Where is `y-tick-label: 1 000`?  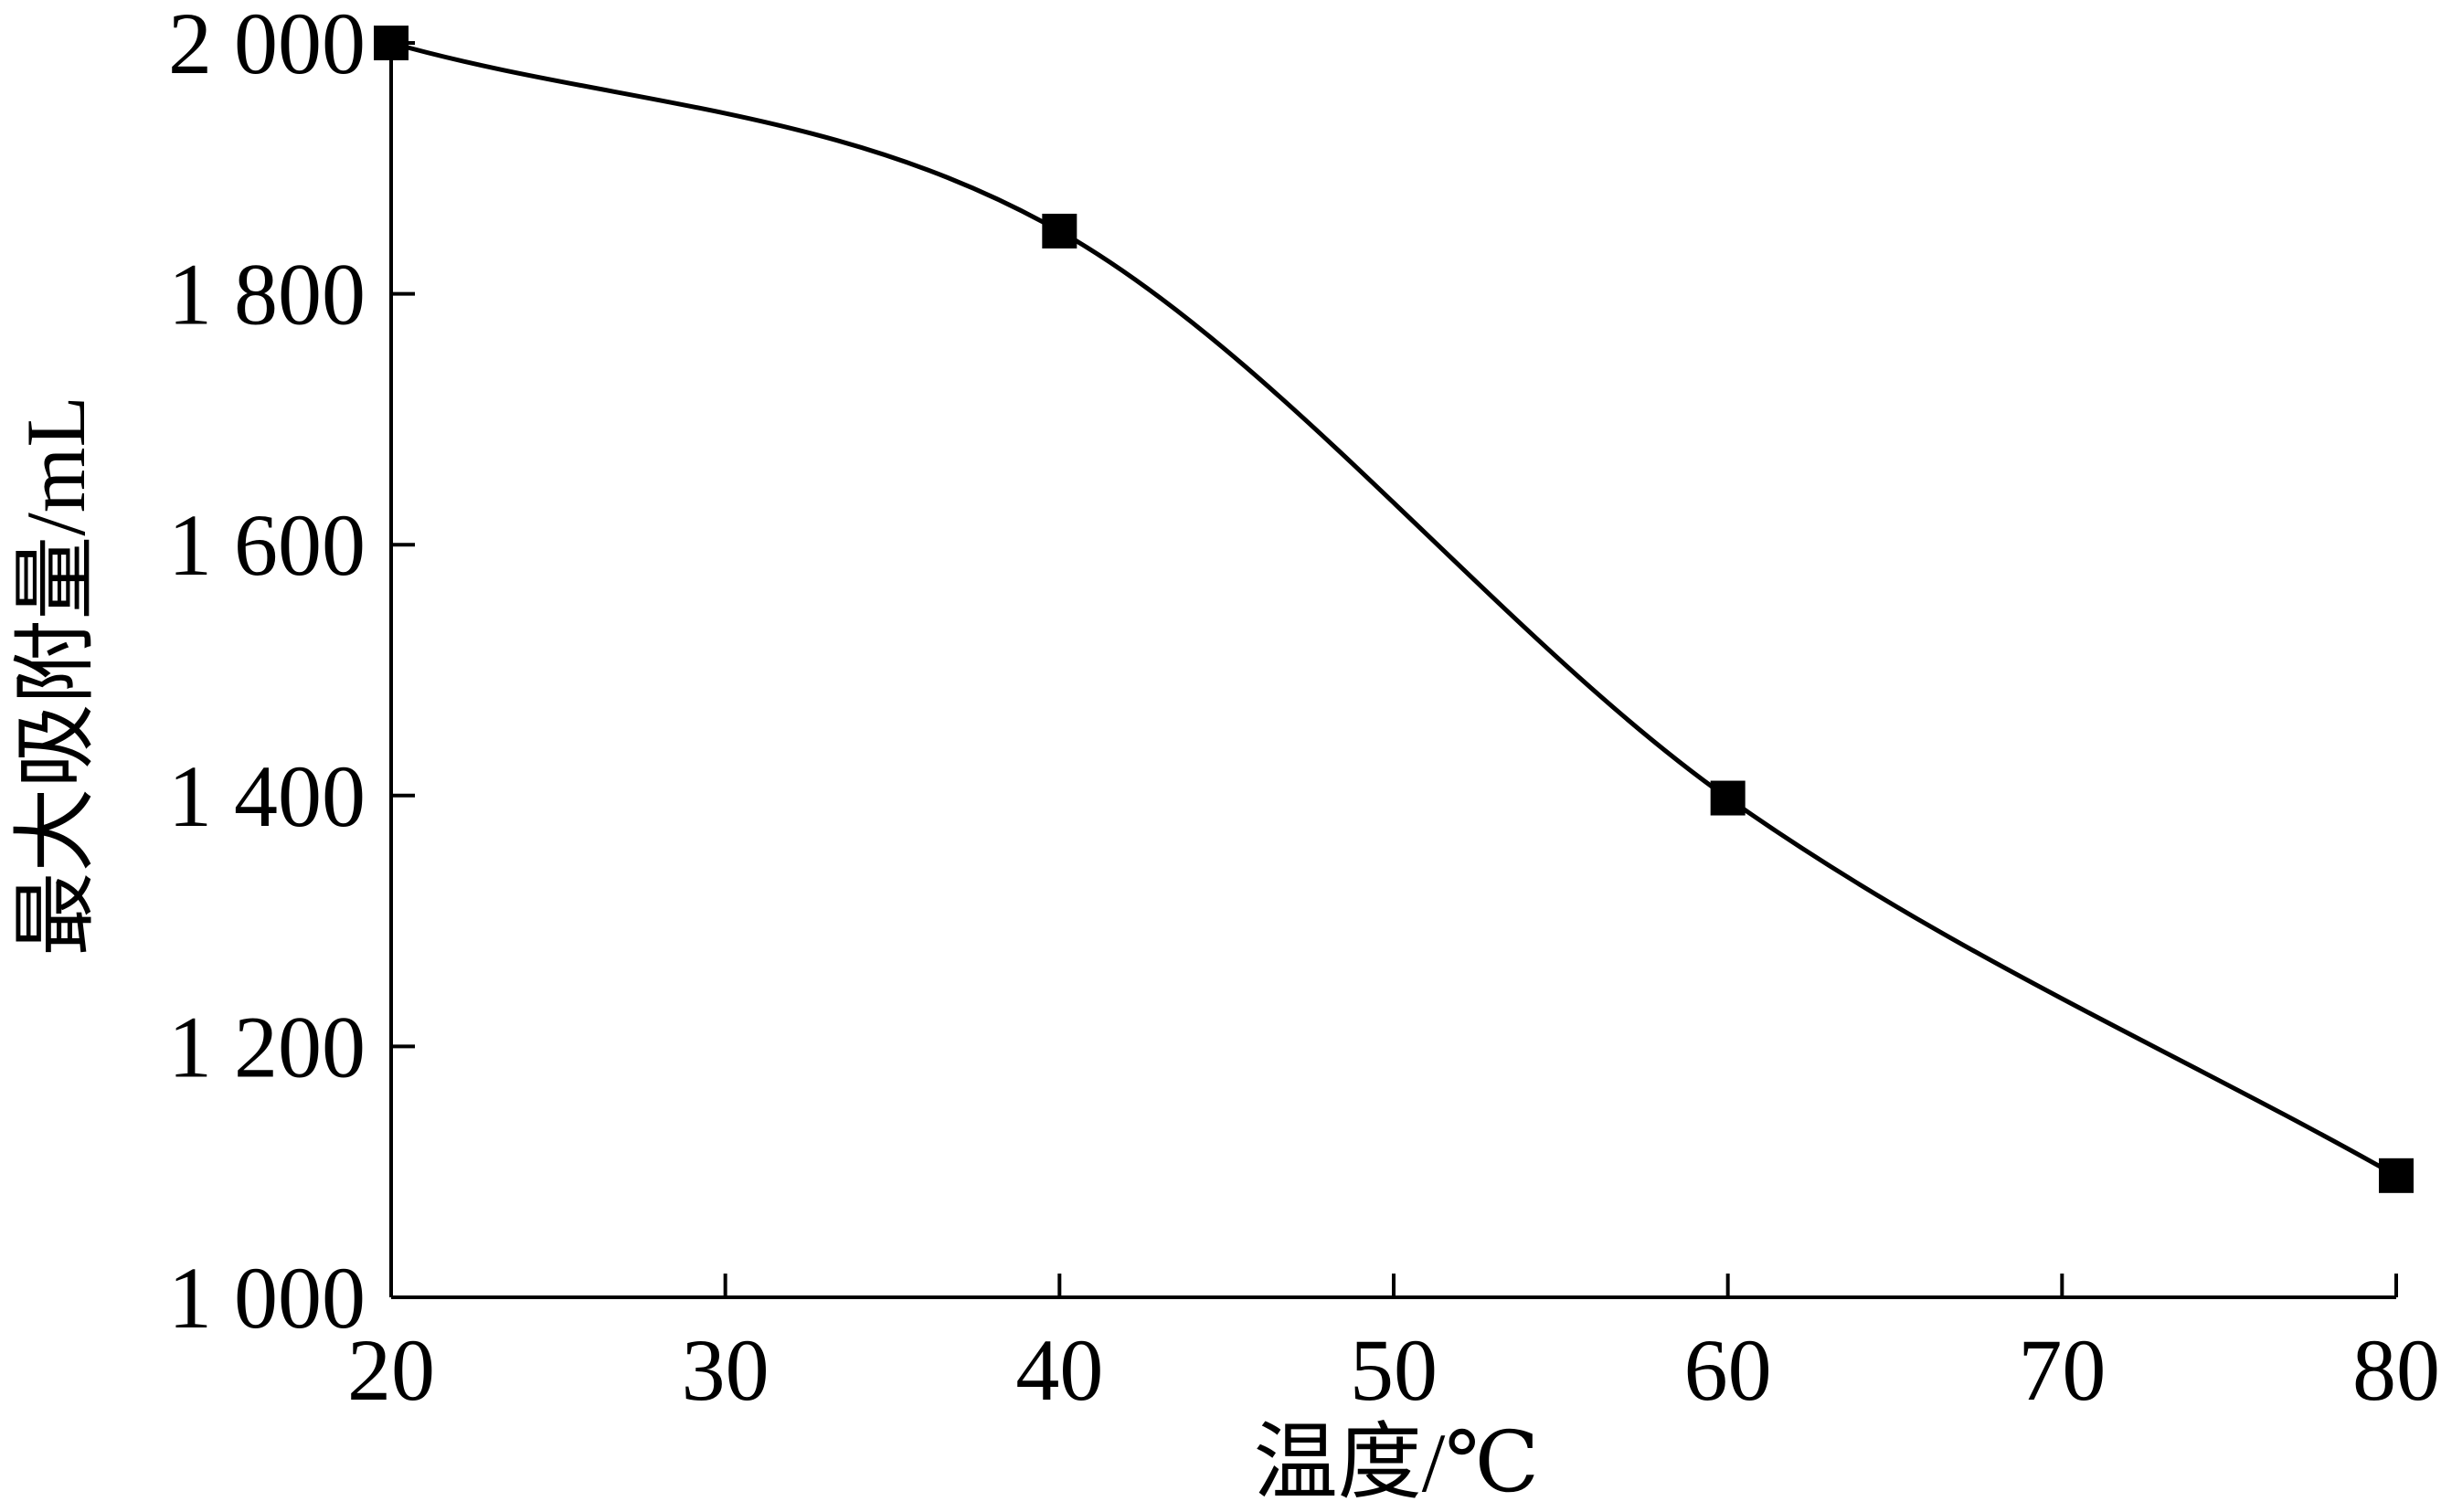
y-tick-label: 1 000 is located at coordinates (267, 1298).